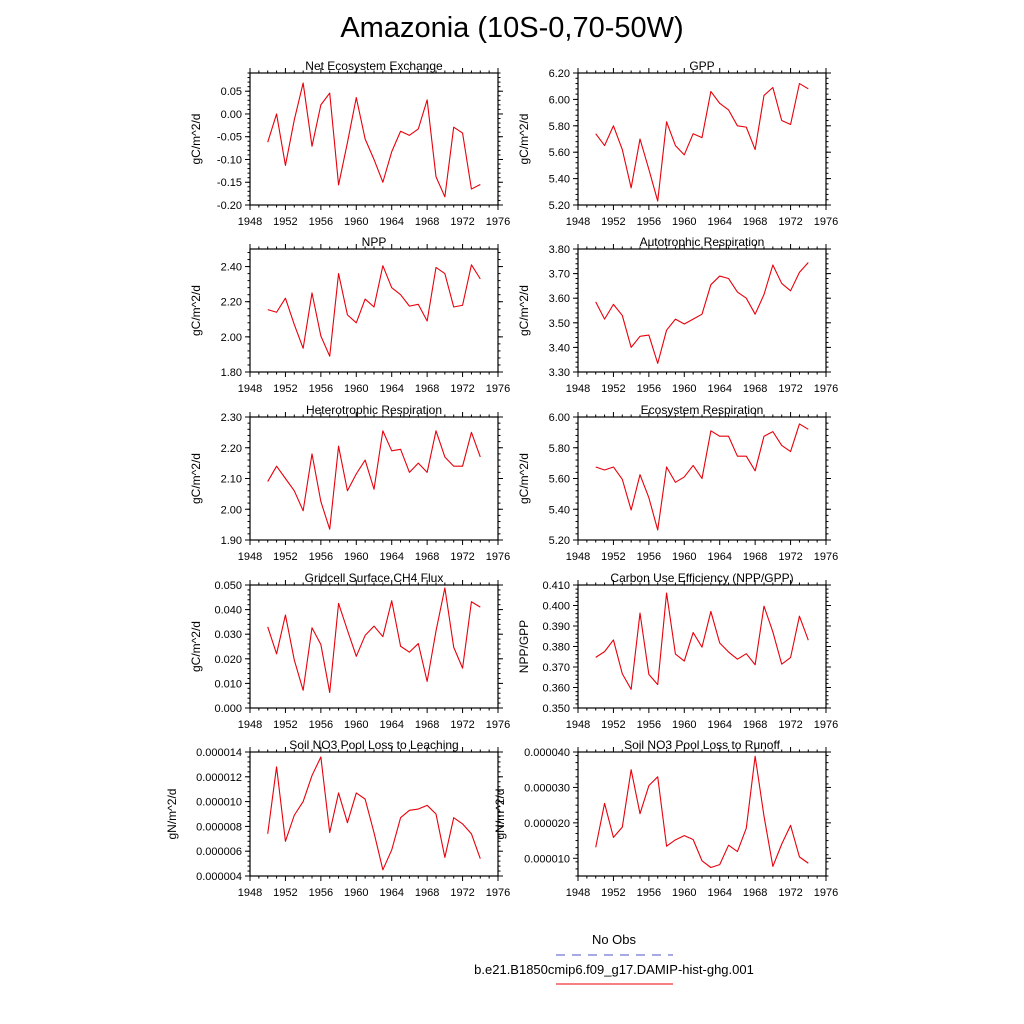 The width and height of the screenshot is (1024, 1024). Describe the element at coordinates (559, 348) in the screenshot. I see `y-tick-label: 3.40` at that location.